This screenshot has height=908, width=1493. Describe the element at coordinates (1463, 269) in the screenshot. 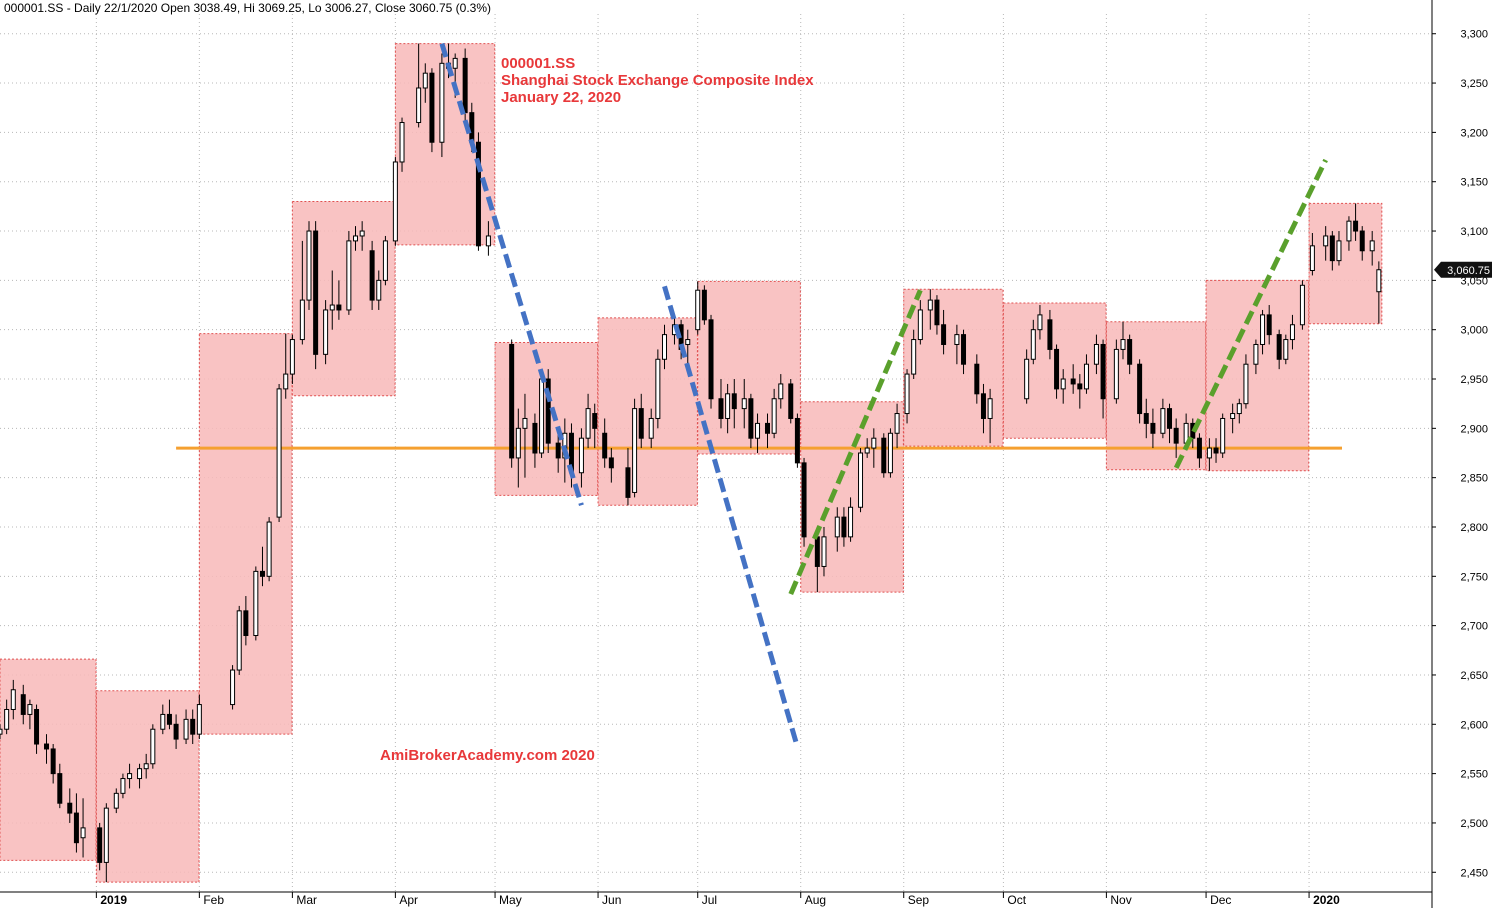

I see `last-price-tag` at that location.